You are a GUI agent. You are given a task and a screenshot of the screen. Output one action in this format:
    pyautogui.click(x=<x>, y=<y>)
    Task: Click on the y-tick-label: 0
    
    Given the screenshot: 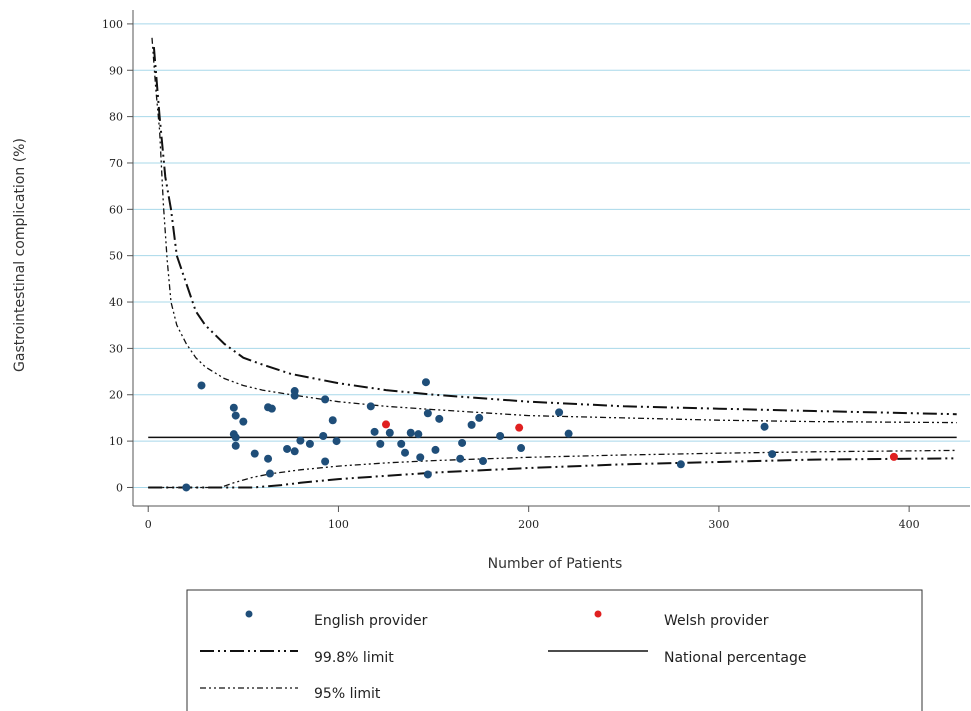 What is the action you would take?
    pyautogui.click(x=119, y=487)
    